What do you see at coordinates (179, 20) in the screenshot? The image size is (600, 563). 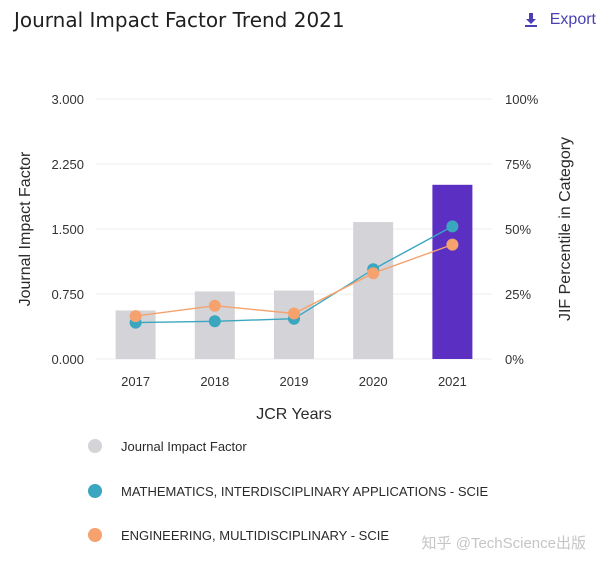 I see `chart-title: Journal Impact Factor Trend 2021` at bounding box center [179, 20].